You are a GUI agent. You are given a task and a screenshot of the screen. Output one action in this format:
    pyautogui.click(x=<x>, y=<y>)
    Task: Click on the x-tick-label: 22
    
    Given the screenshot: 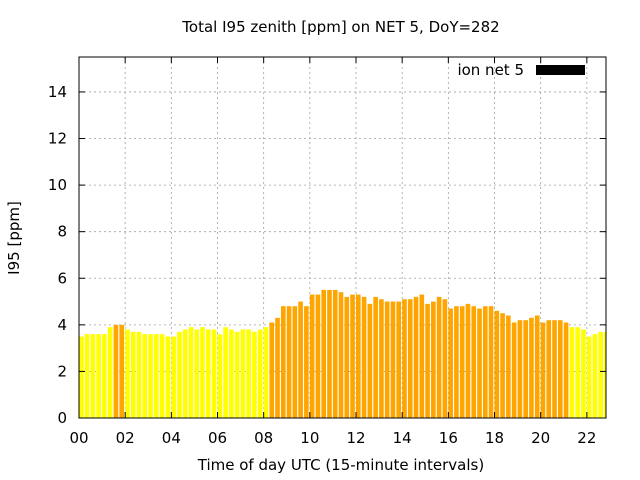 What is the action you would take?
    pyautogui.click(x=586, y=438)
    